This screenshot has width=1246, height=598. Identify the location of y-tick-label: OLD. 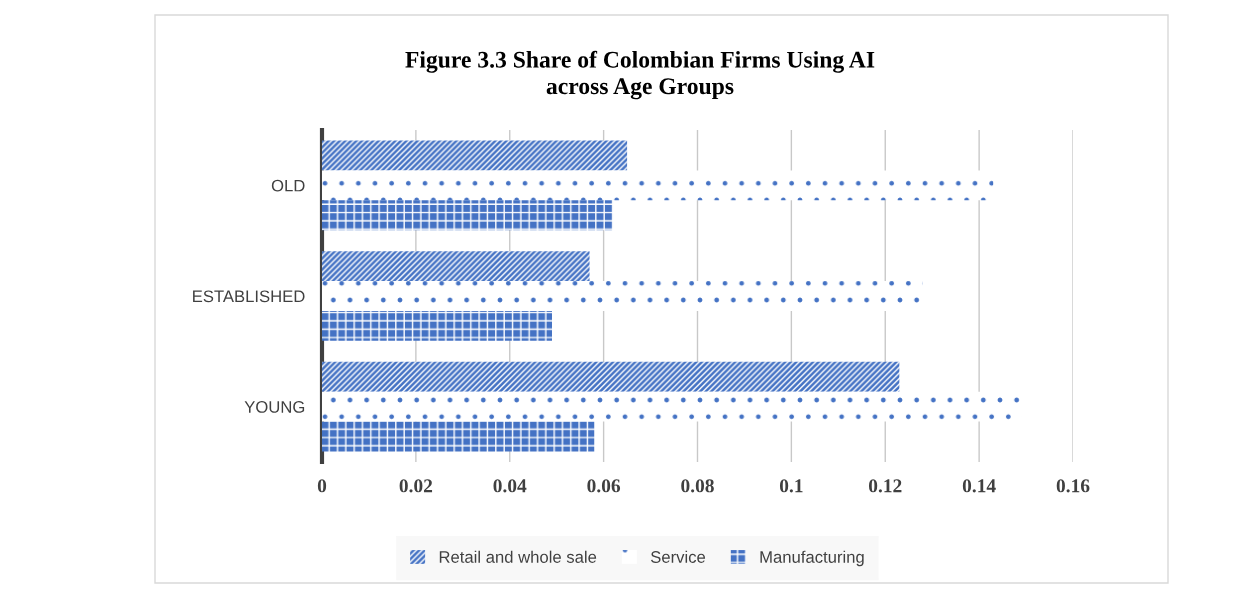
(288, 185).